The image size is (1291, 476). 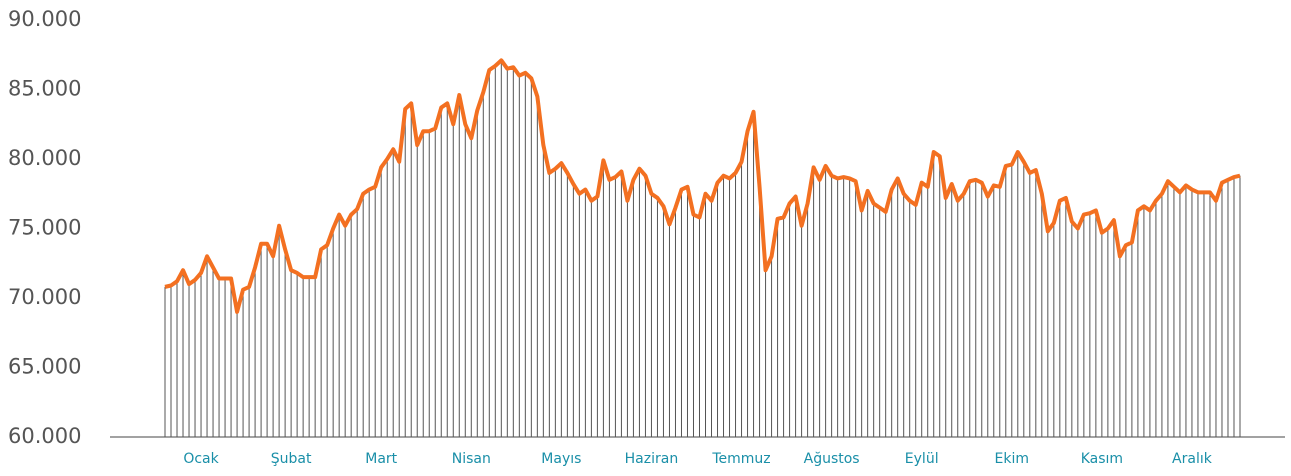 I want to click on x-tick-label: Eylül, so click(x=922, y=459).